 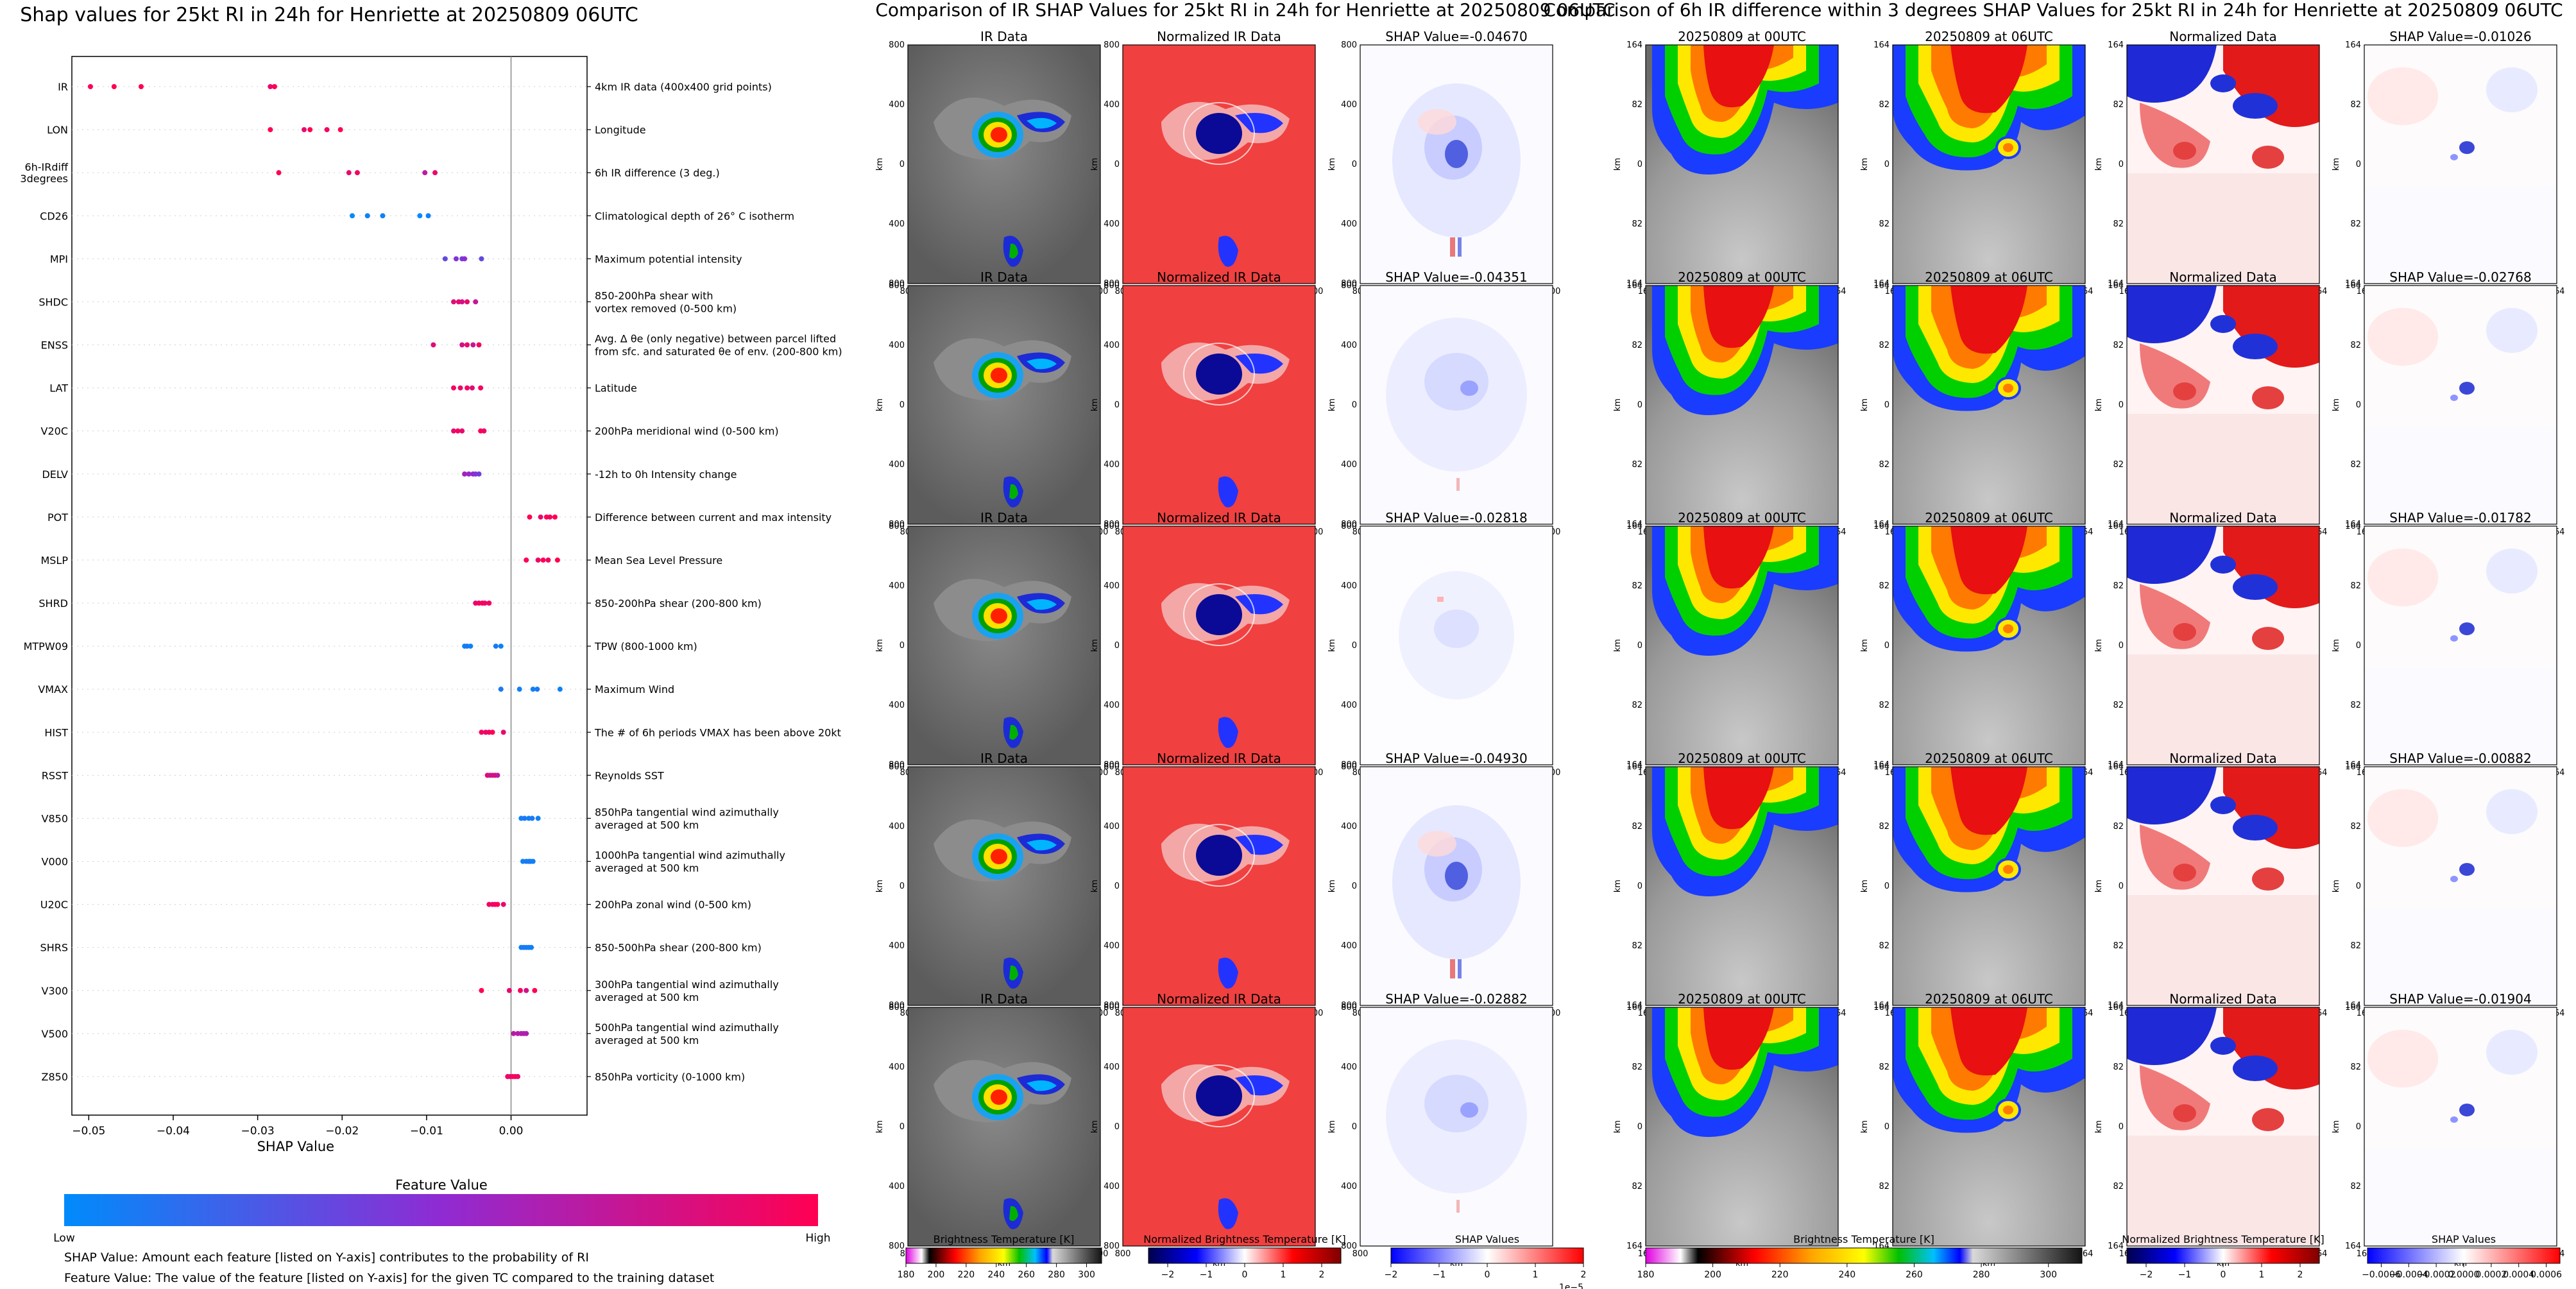 I want to click on colorbar-exponent: 1e−5, so click(x=1571, y=1286).